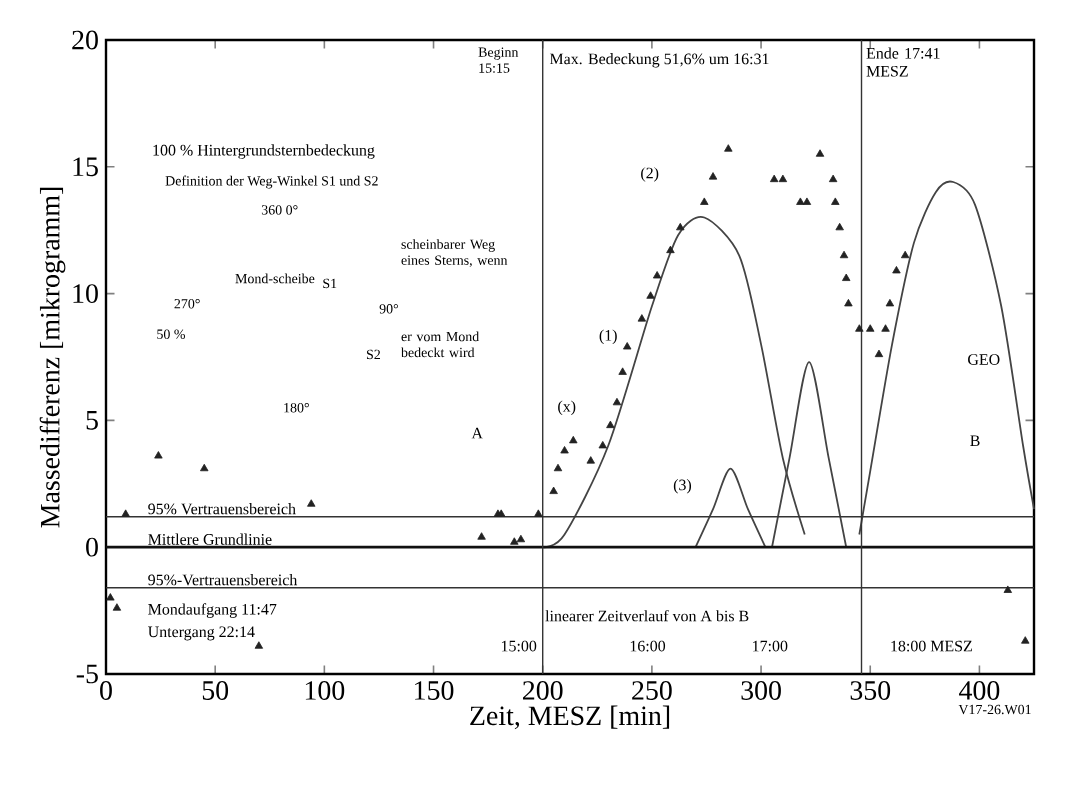 The width and height of the screenshot is (1086, 792). What do you see at coordinates (215, 690) in the screenshot?
I see `x-tick-label: 50` at bounding box center [215, 690].